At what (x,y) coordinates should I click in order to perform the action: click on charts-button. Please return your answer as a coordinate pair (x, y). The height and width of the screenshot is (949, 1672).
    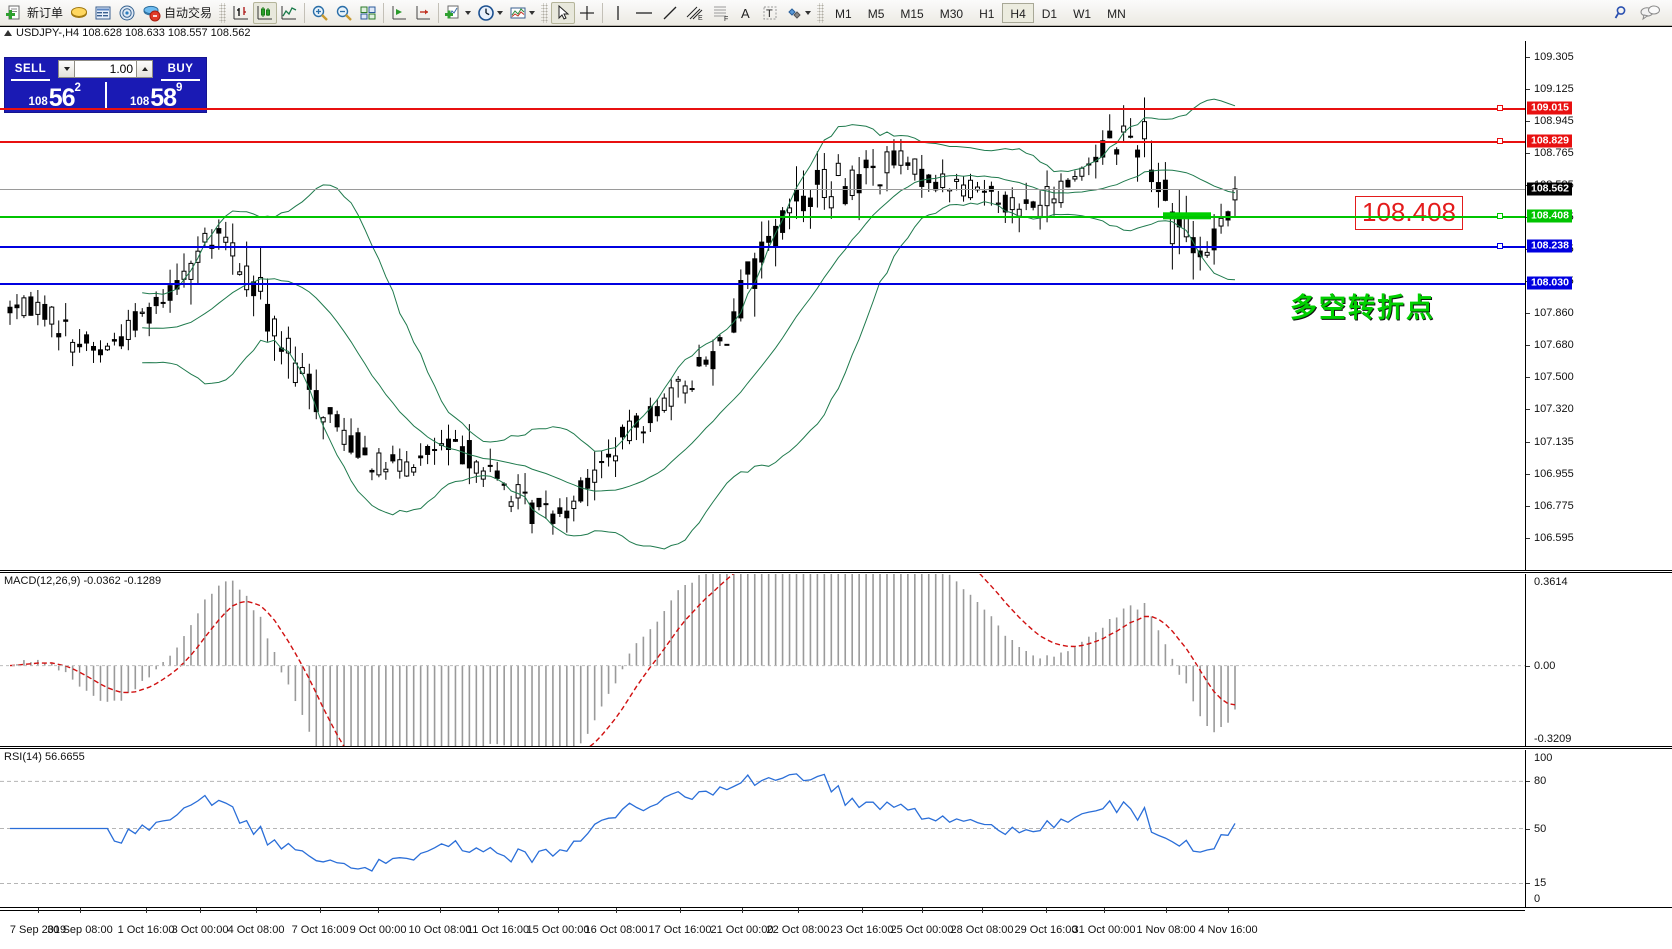
    Looking at the image, I should click on (79, 13).